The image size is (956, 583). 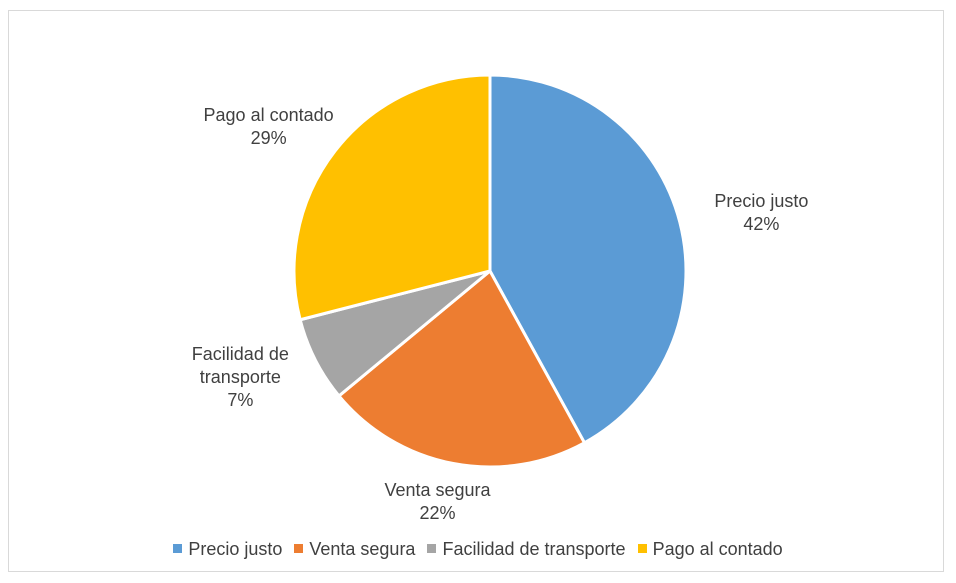 I want to click on data-label: Facilidad de transporte 7%, so click(x=240, y=377).